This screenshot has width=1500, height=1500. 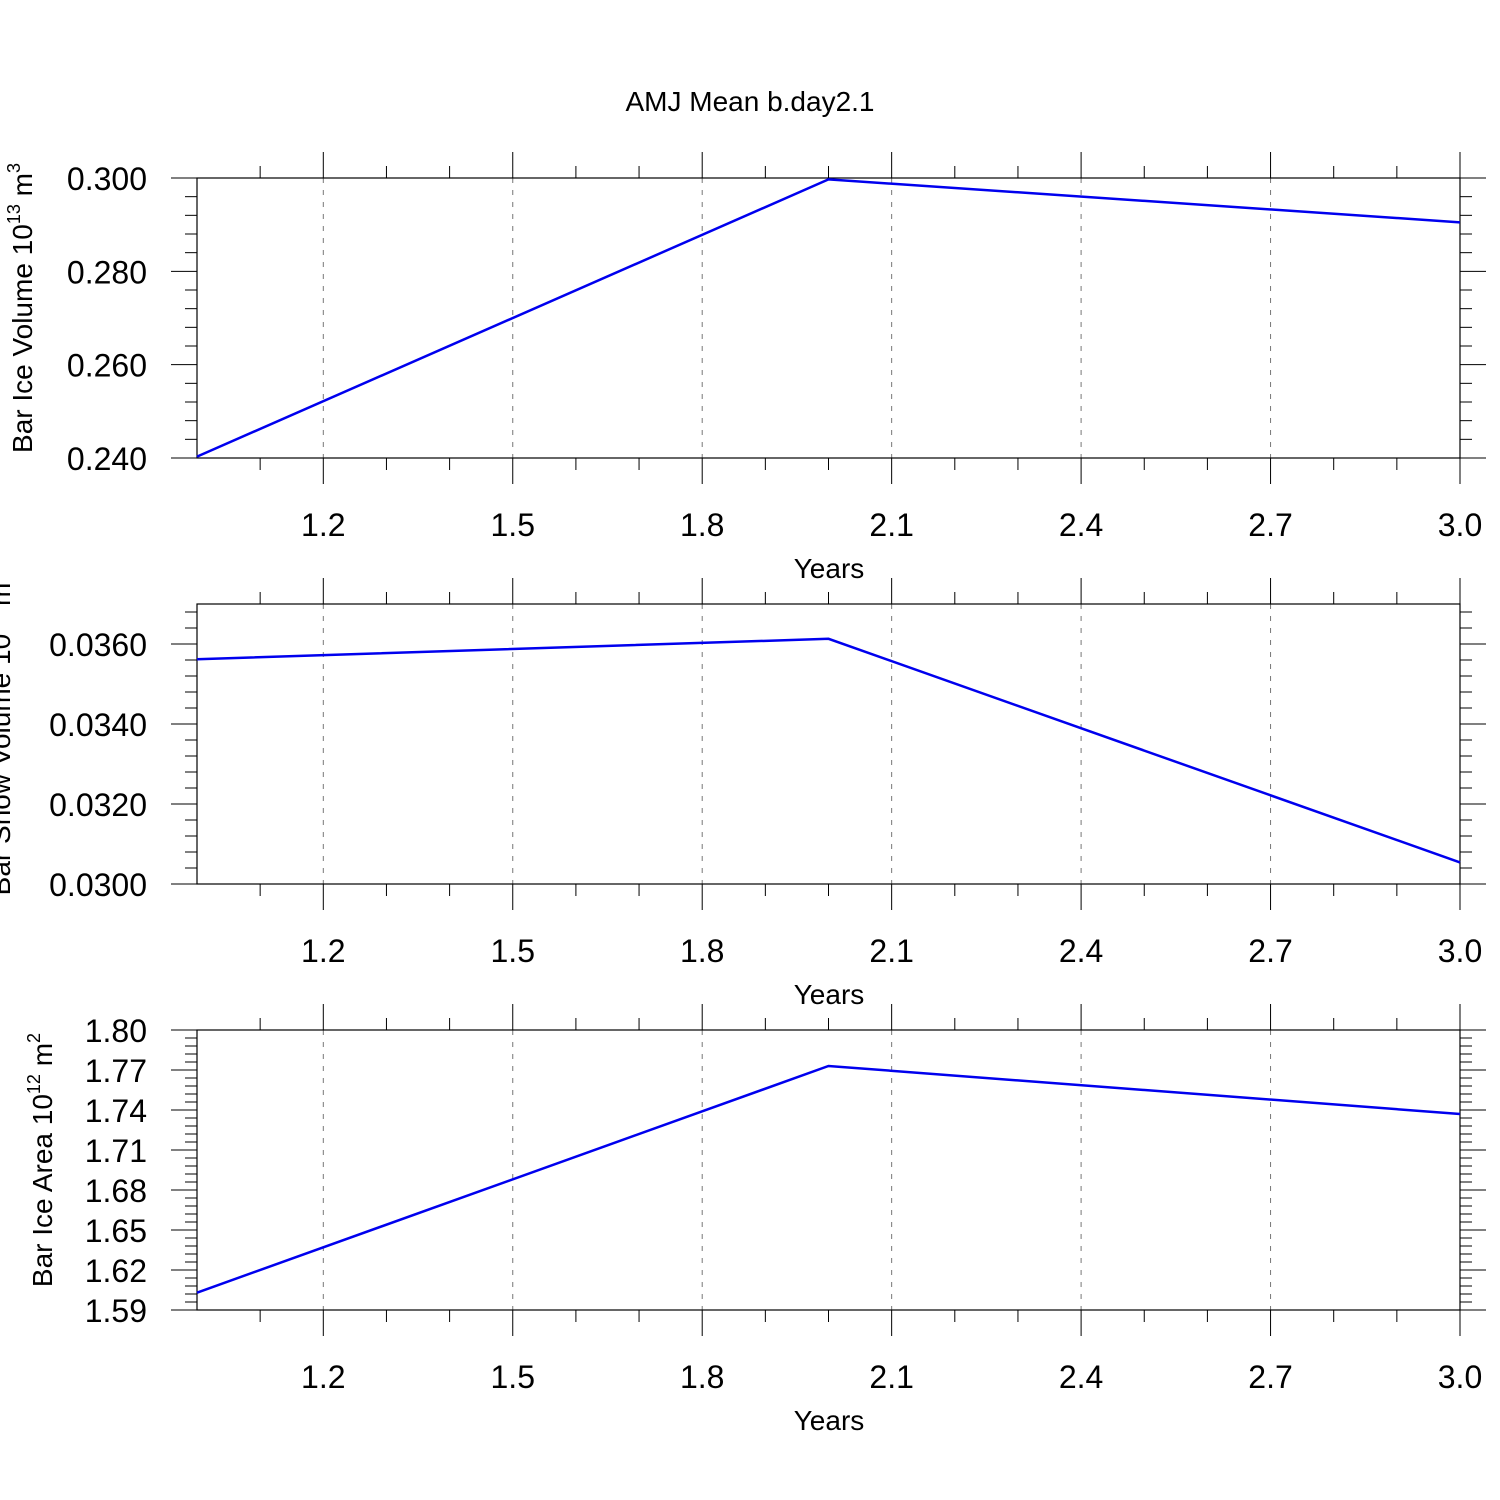 I want to click on y-tick-label: 1.68, so click(x=116, y=1191).